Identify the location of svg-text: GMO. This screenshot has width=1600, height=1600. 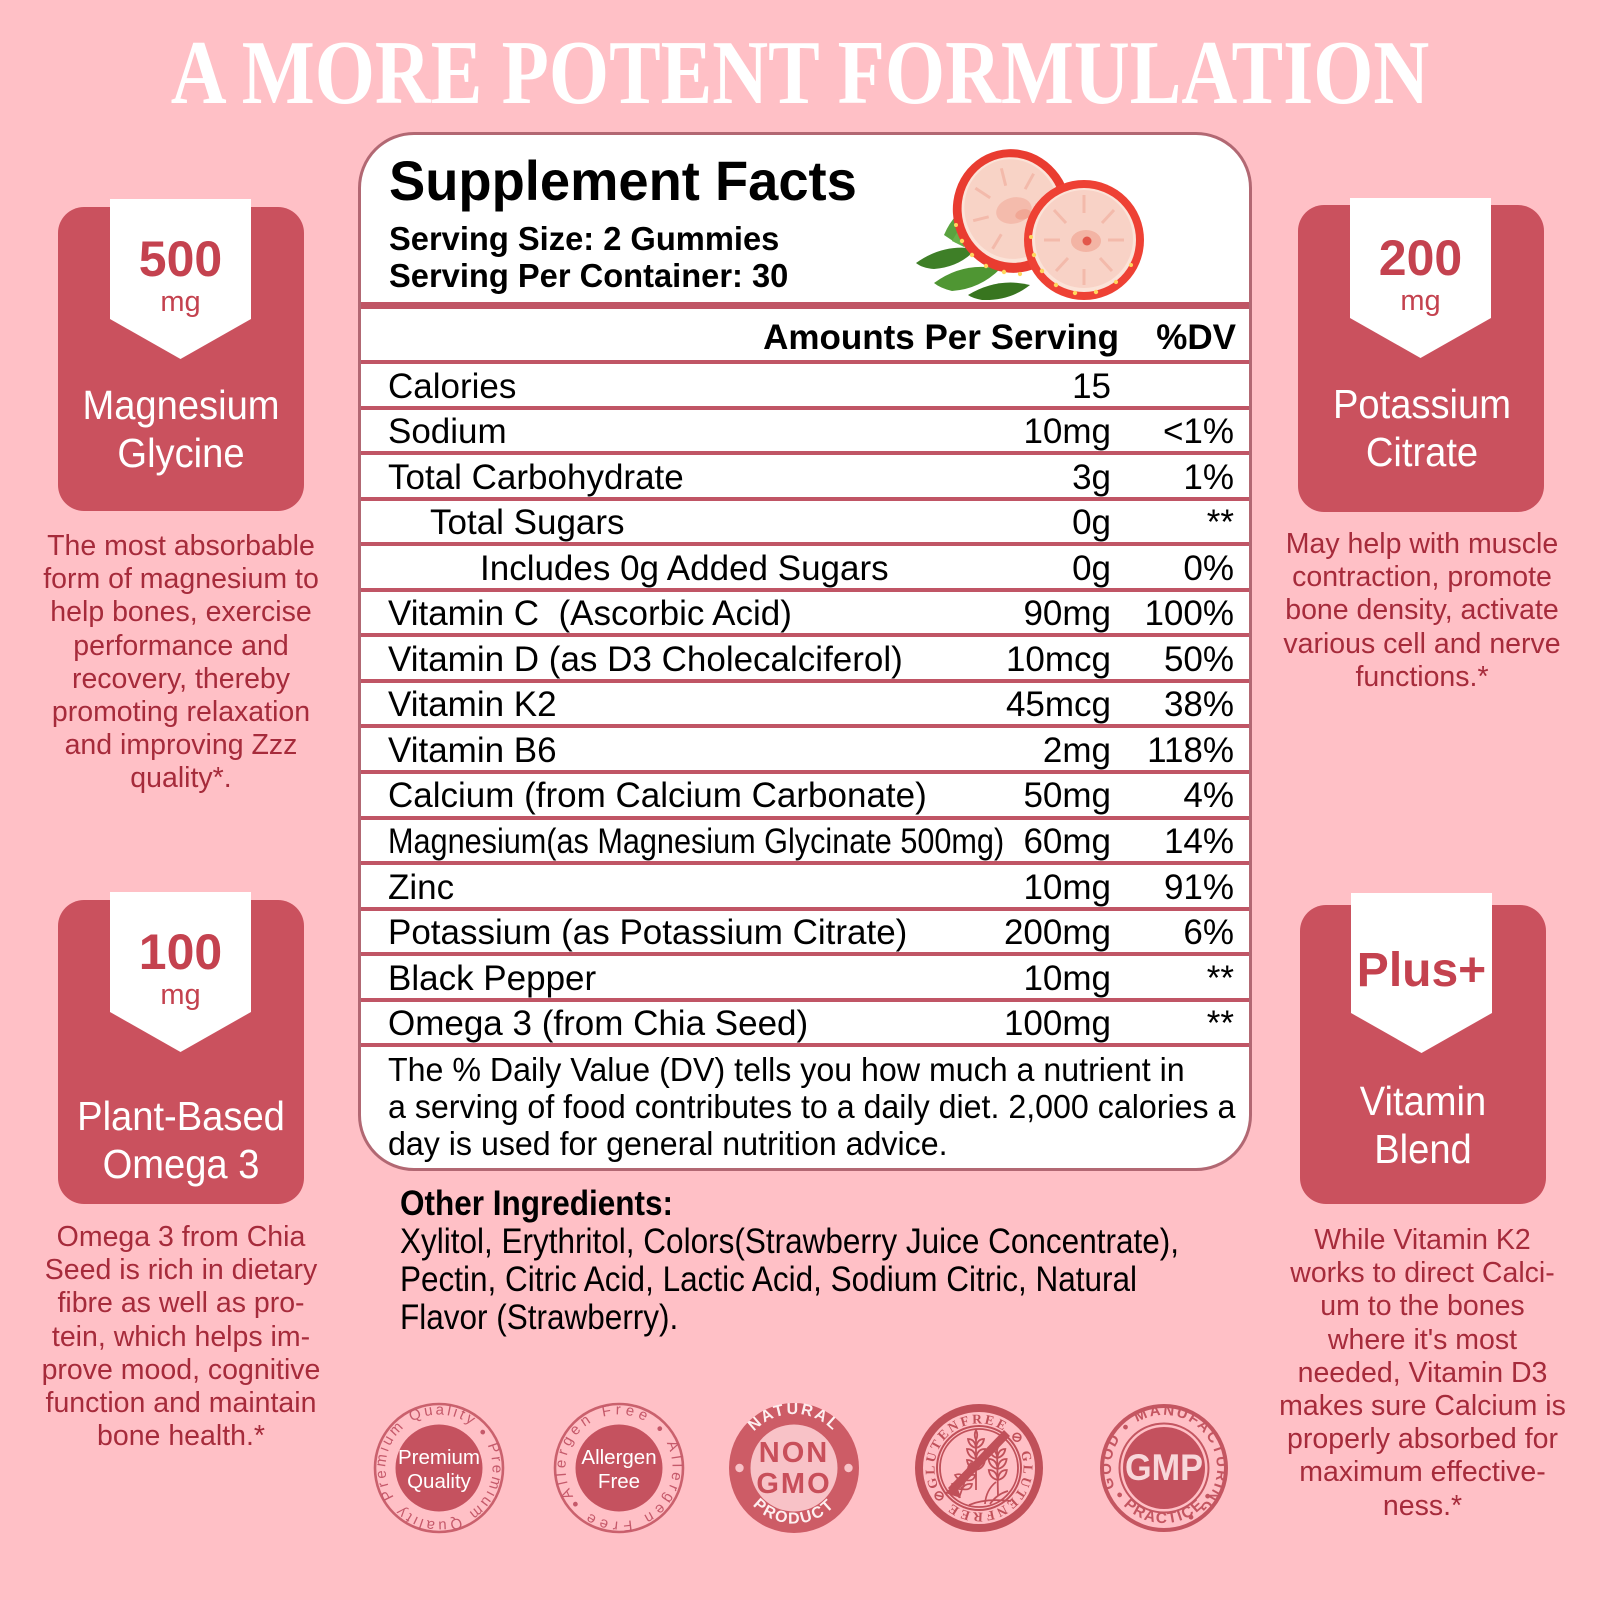
(793, 1484).